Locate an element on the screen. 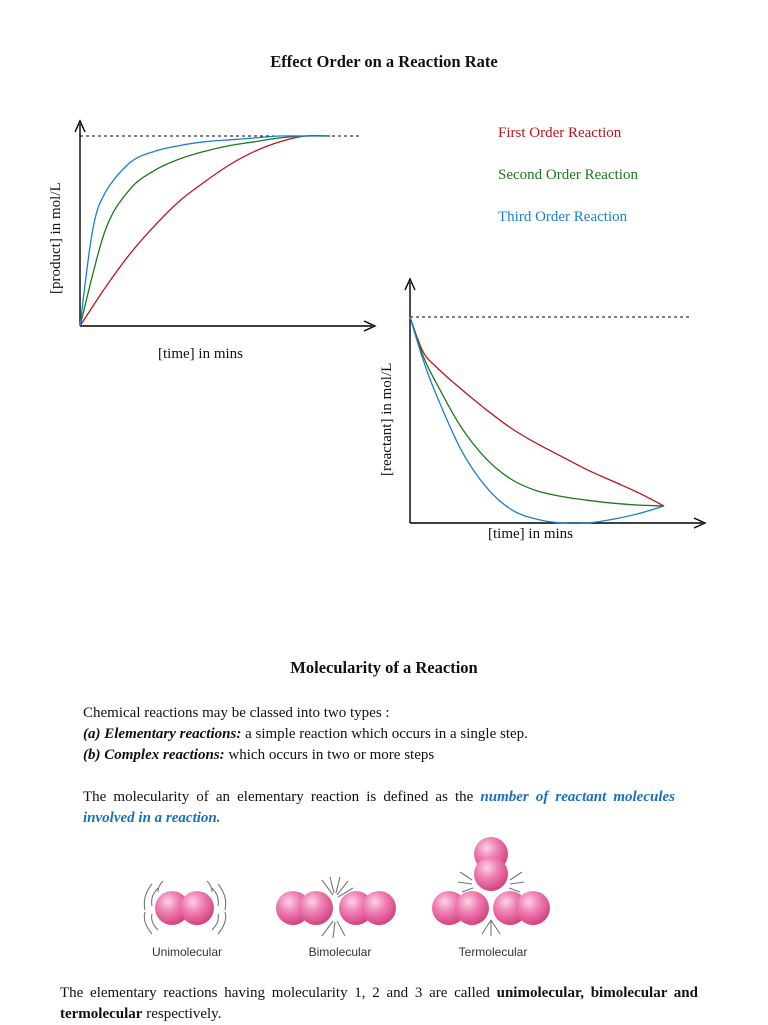 The image size is (768, 1025). chart-2-series-1-line is located at coordinates (537, 411).